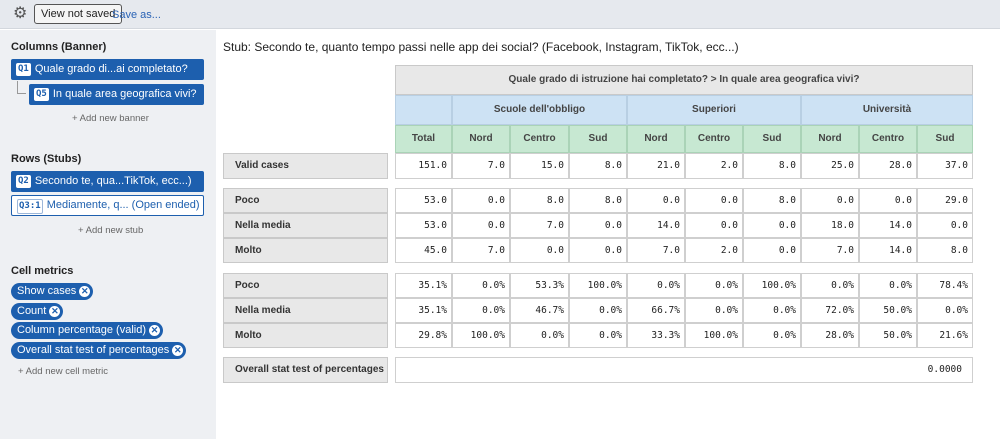 Image resolution: width=1000 pixels, height=439 pixels. I want to click on add-new-stub-link: + Add new stub, so click(111, 230).